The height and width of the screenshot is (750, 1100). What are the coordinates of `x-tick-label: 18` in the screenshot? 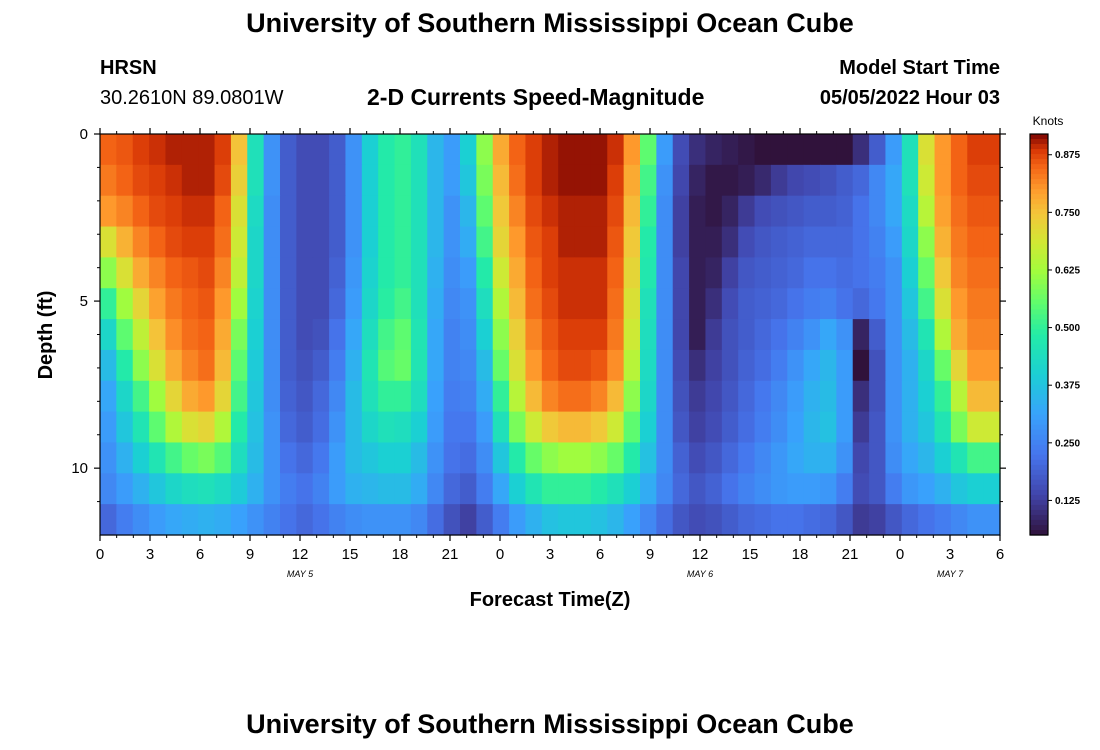 It's located at (800, 554).